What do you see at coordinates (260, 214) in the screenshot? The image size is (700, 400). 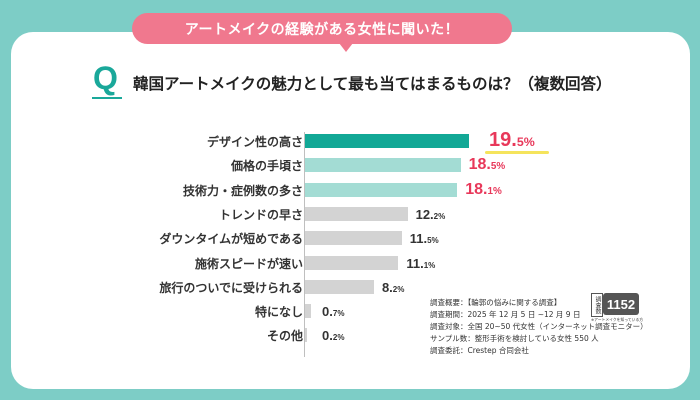 I see `category-label: トレンドの早さ` at bounding box center [260, 214].